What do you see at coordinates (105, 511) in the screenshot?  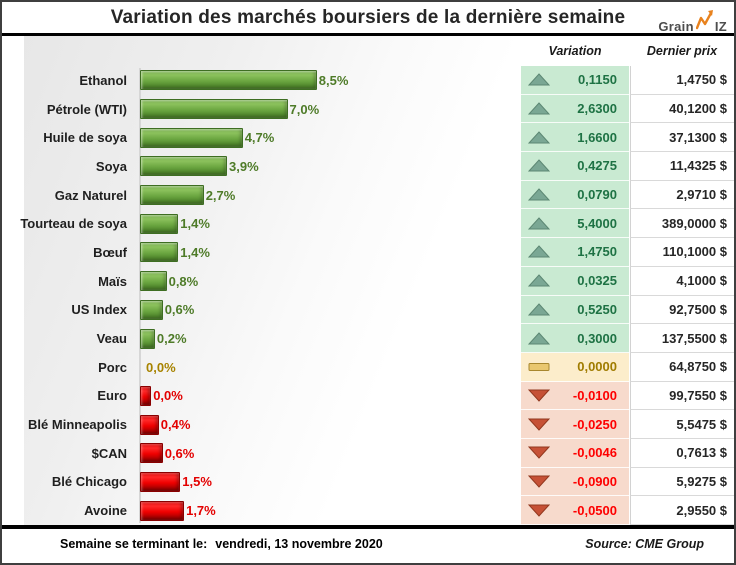 I see `market-label: Avoine` at bounding box center [105, 511].